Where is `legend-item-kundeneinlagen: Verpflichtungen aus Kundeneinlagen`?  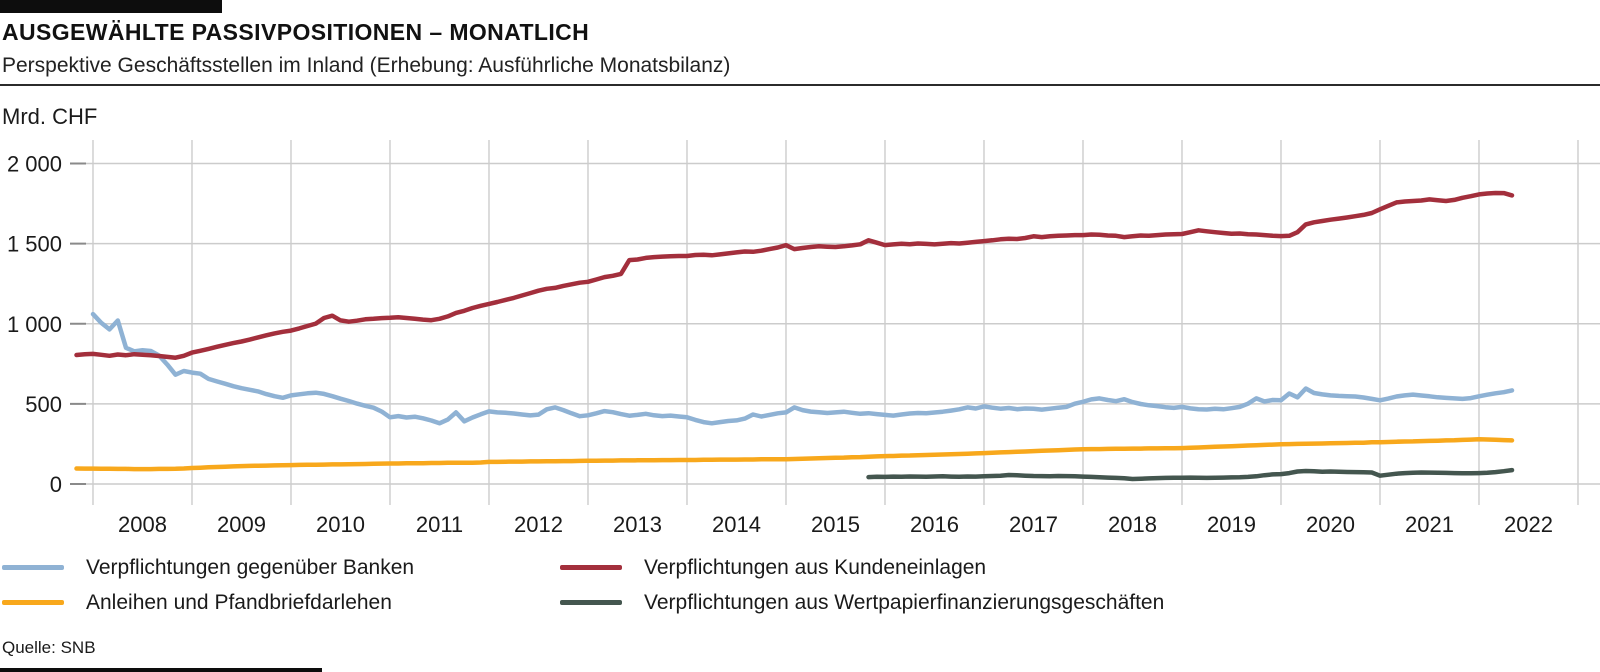
legend-item-kundeneinlagen: Verpflichtungen aus Kundeneinlagen is located at coordinates (862, 567).